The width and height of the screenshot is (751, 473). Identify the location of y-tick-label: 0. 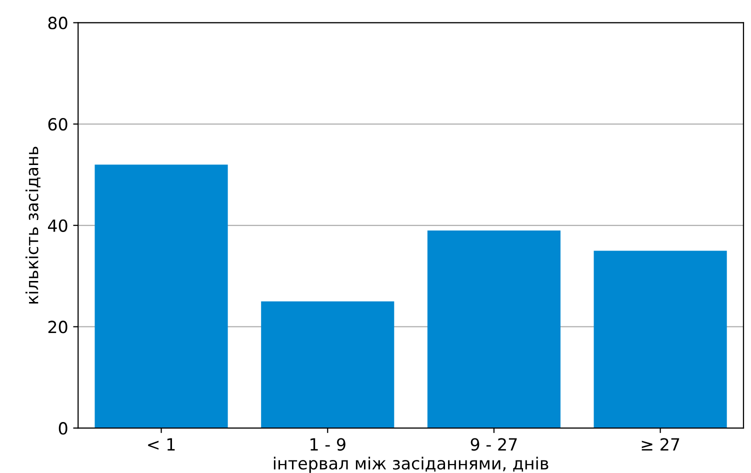
(63, 428).